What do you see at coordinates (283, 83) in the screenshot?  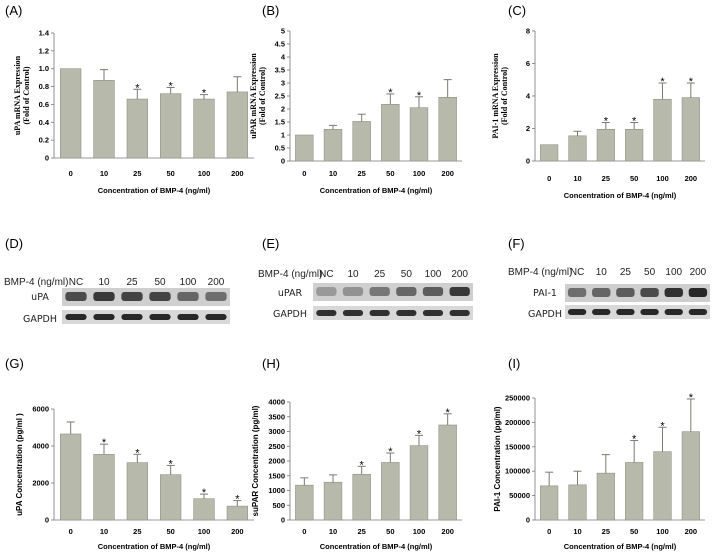 I see `y-tick-label: 3` at bounding box center [283, 83].